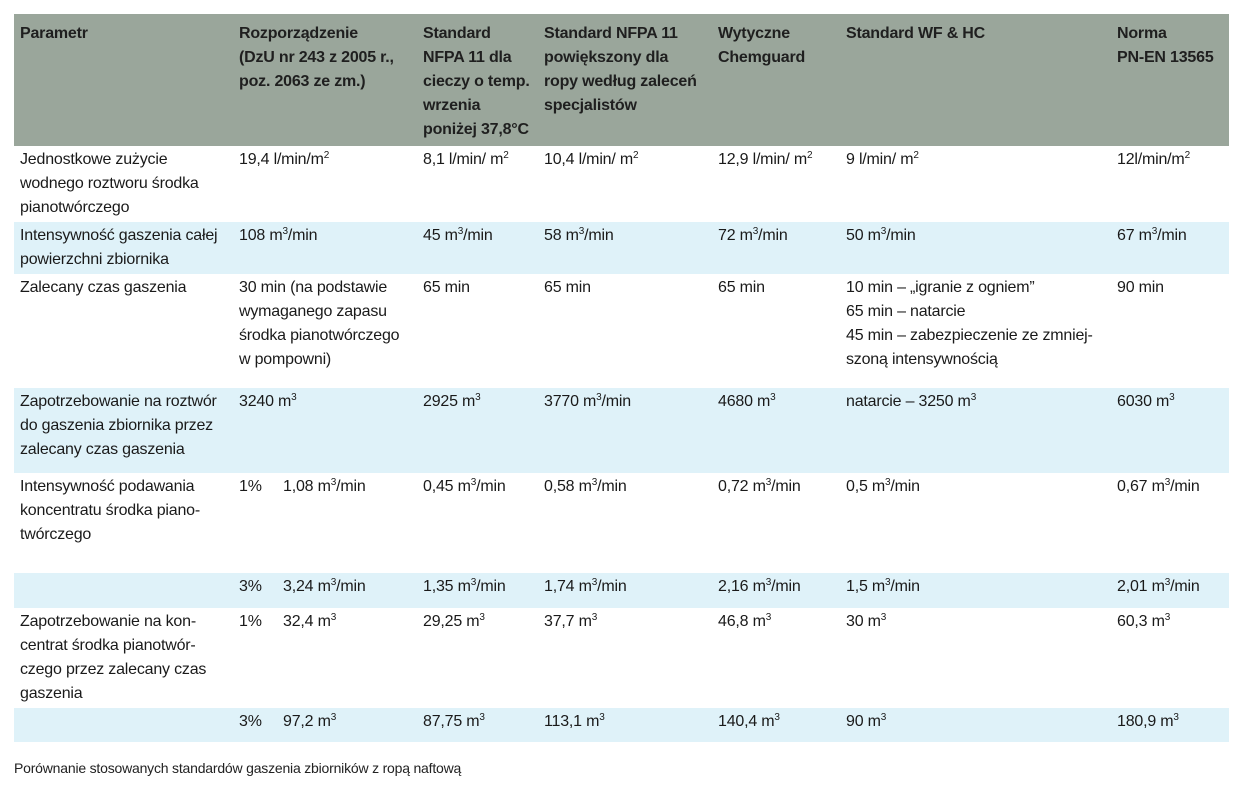 This screenshot has height=793, width=1245. Describe the element at coordinates (477, 590) in the screenshot. I see `table-cell: 1,35 m3/min` at that location.